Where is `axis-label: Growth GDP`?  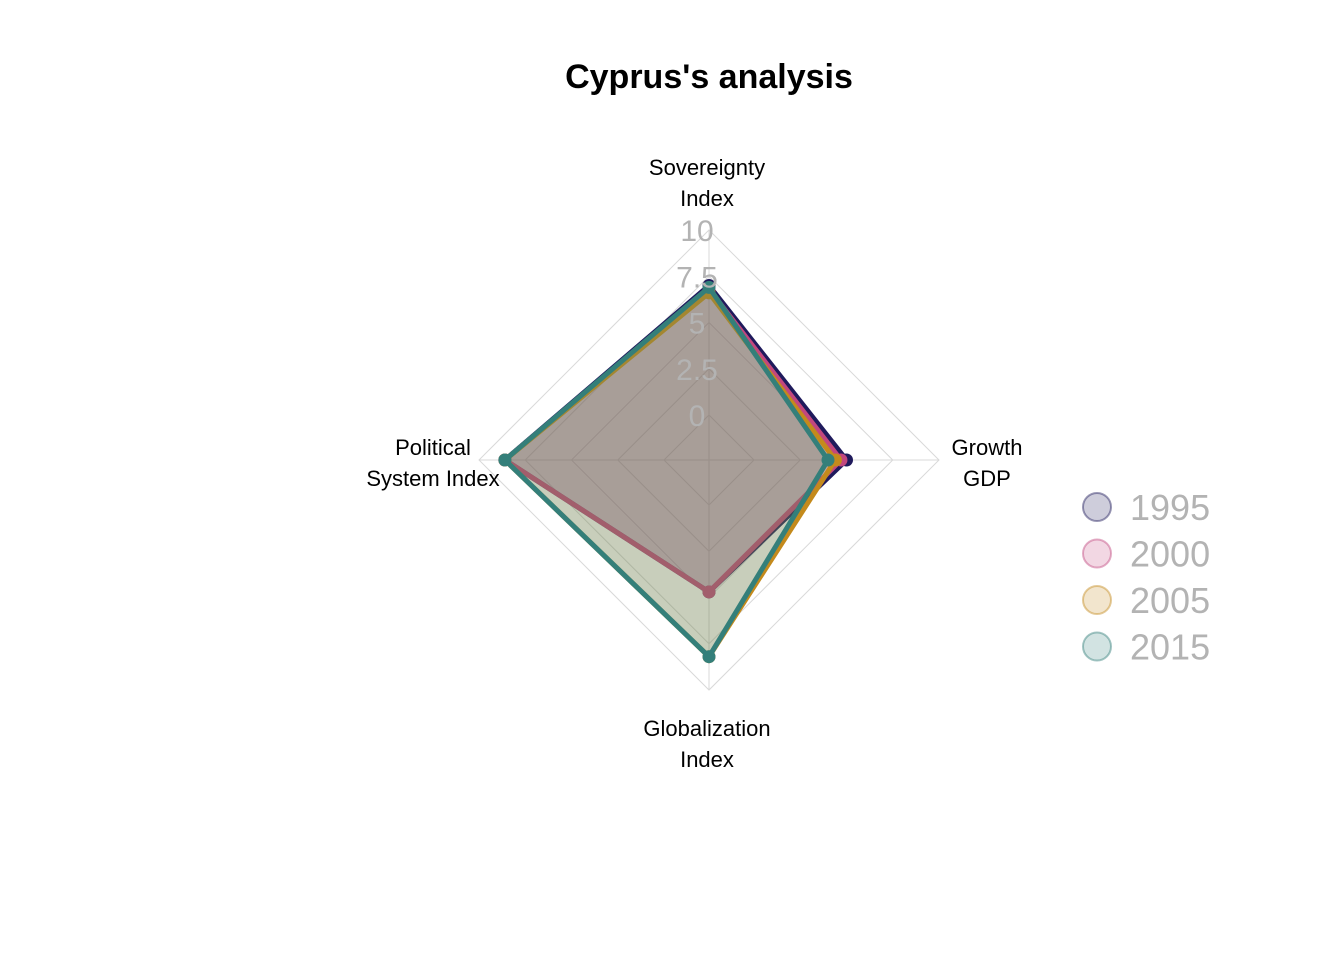
axis-label: Growth GDP is located at coordinates (987, 463).